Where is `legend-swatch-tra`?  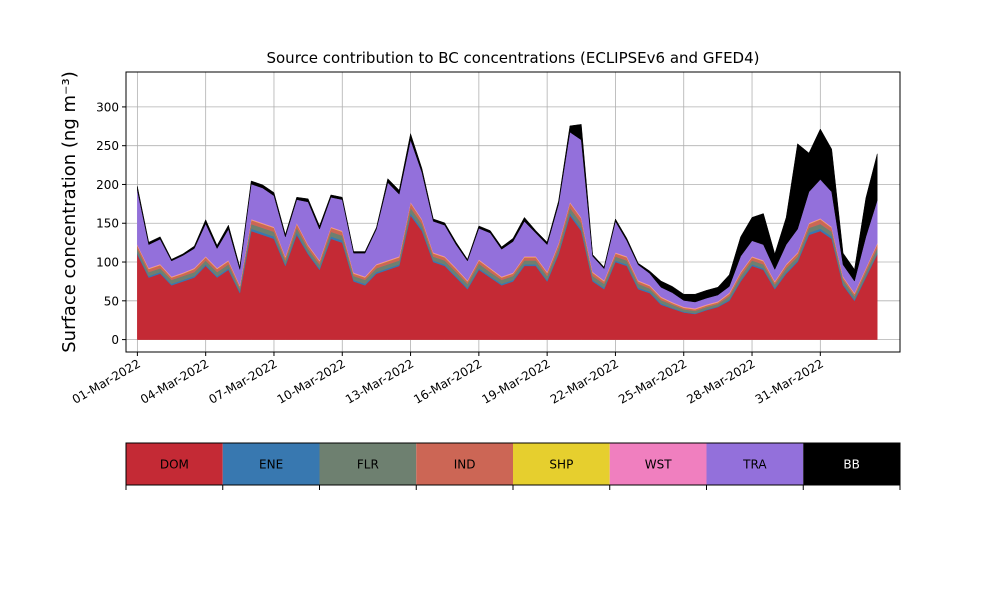 legend-swatch-tra is located at coordinates (755, 464).